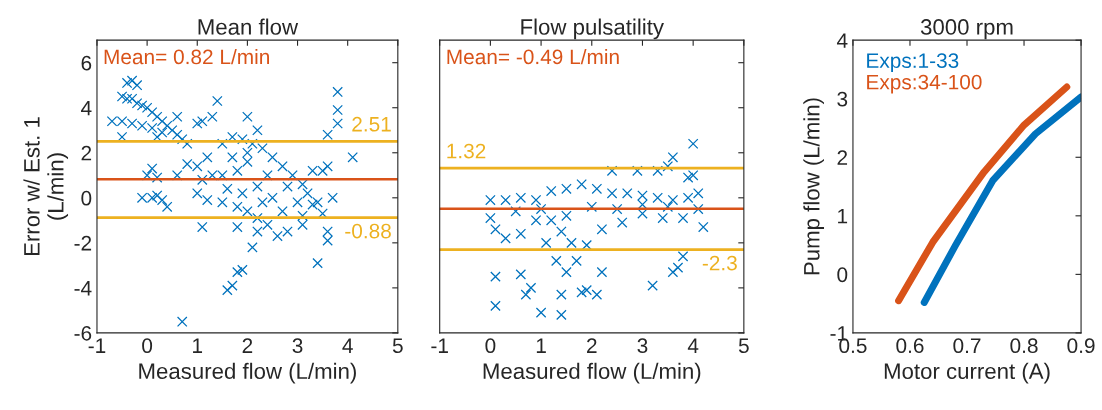 The height and width of the screenshot is (410, 1102). I want to click on y-axis-title: Error w/ Est. 1 (L/min), so click(46, 186).